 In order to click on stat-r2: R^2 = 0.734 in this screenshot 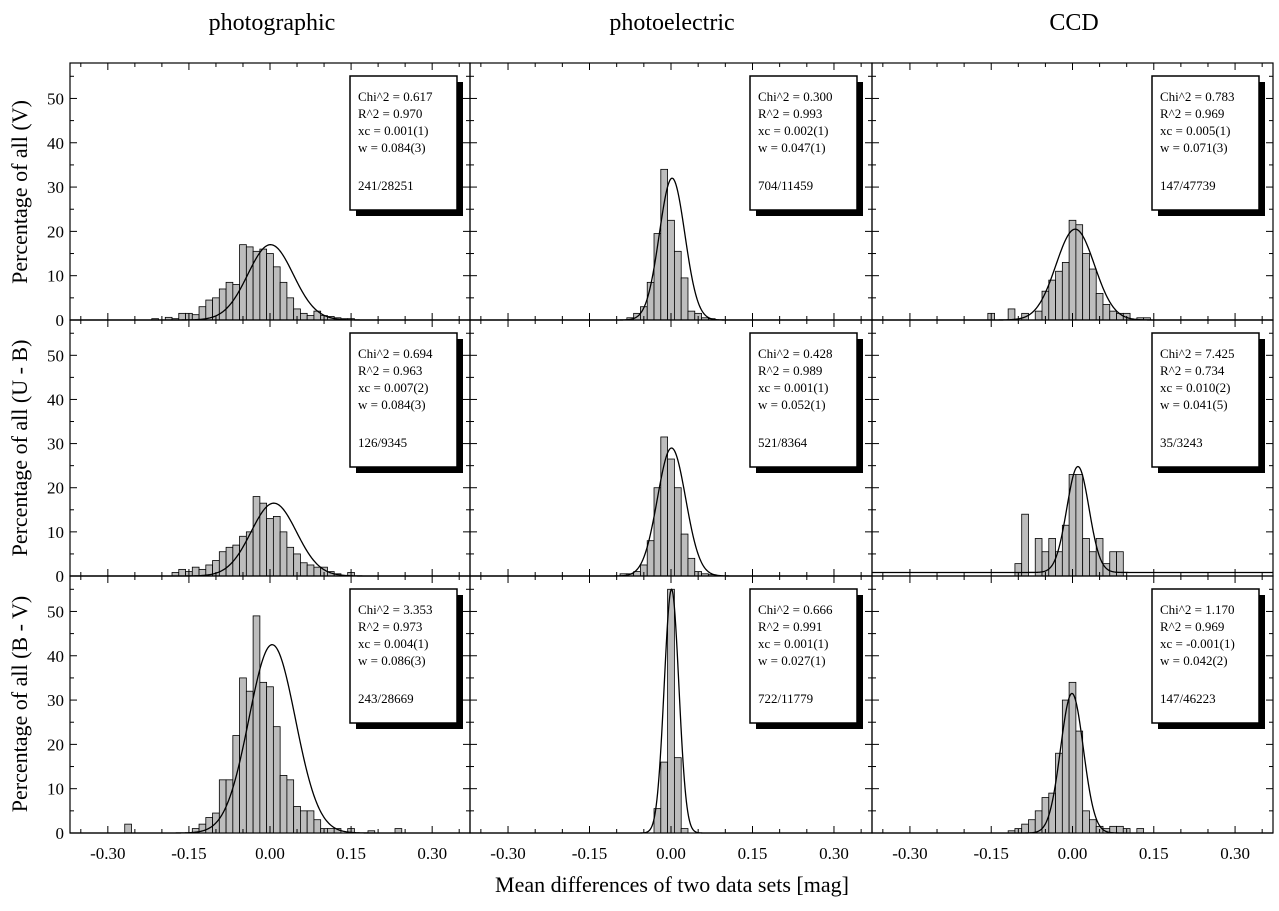, I will do `click(1192, 370)`.